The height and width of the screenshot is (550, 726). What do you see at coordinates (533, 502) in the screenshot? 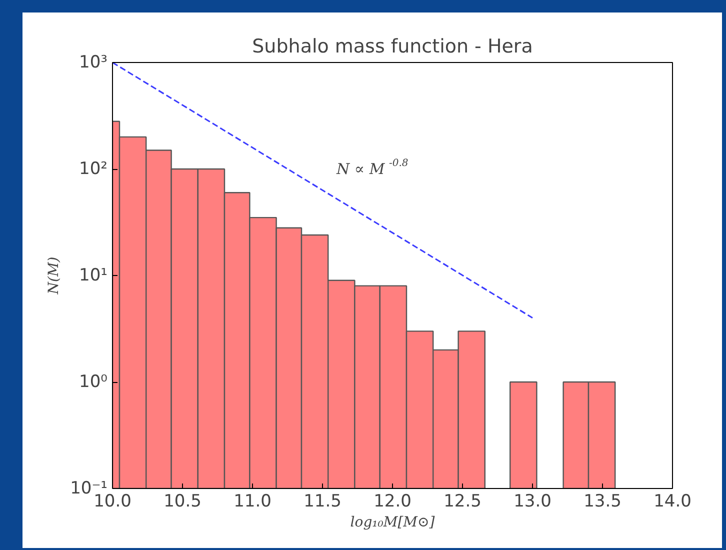
I see `x-tick-label: 13.0` at bounding box center [533, 502].